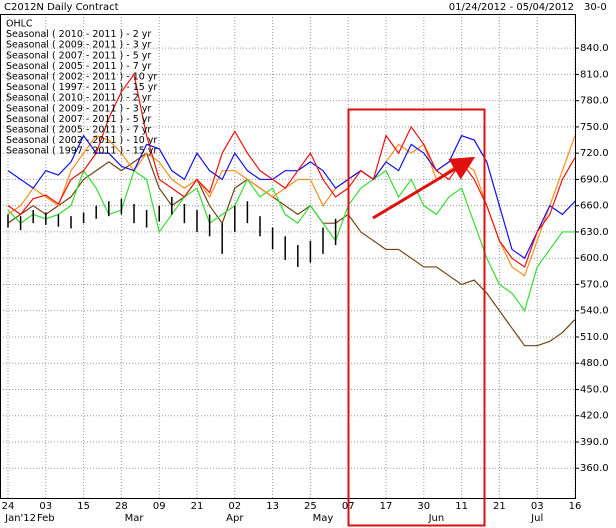 The width and height of the screenshot is (616, 528). I want to click on y-tick-label: 480.0, so click(594, 363).